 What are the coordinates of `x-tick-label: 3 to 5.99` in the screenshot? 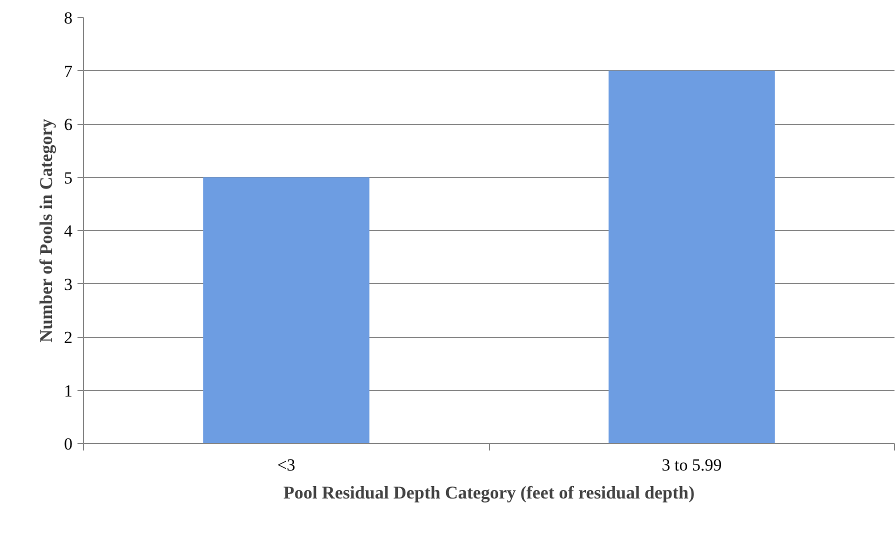 It's located at (692, 465).